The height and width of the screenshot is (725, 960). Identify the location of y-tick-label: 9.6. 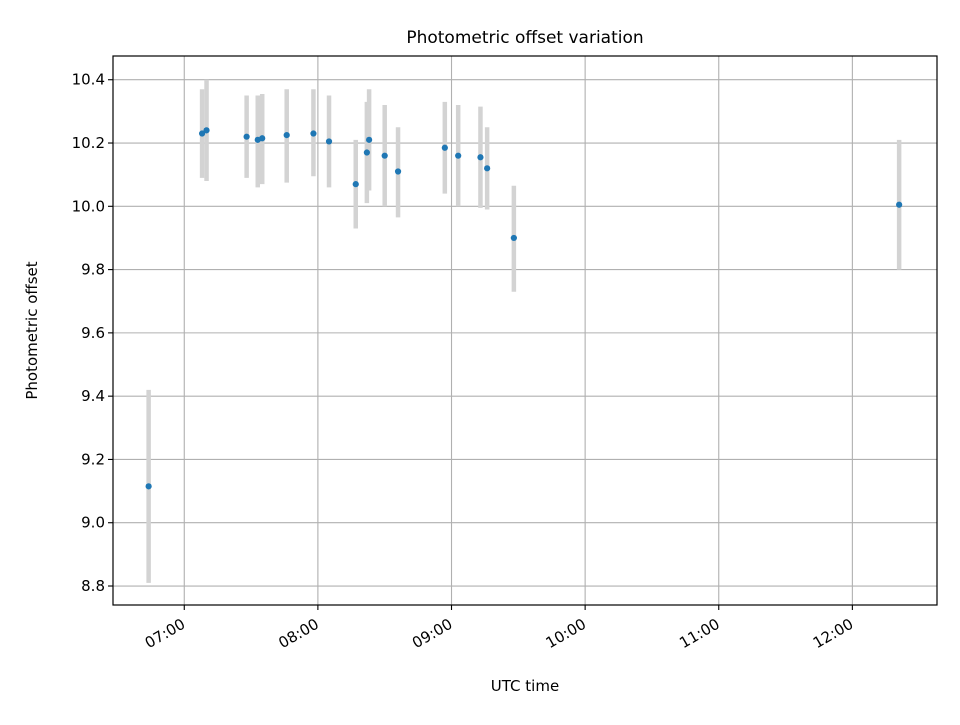
(93, 333).